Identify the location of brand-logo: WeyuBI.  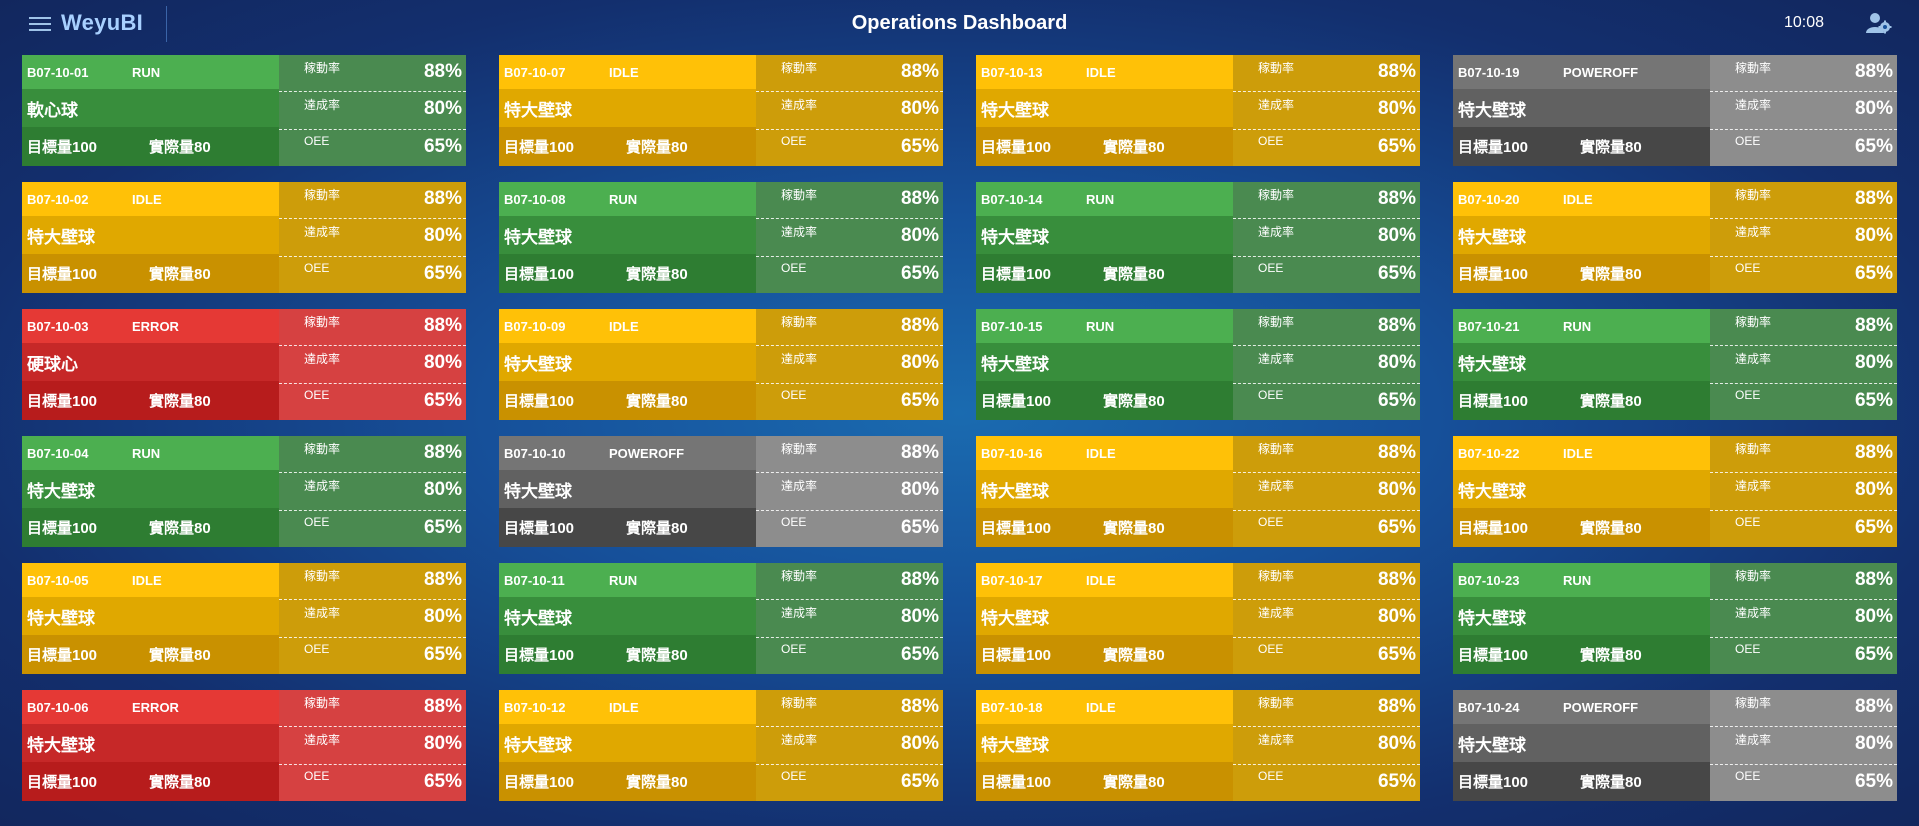
(102, 22).